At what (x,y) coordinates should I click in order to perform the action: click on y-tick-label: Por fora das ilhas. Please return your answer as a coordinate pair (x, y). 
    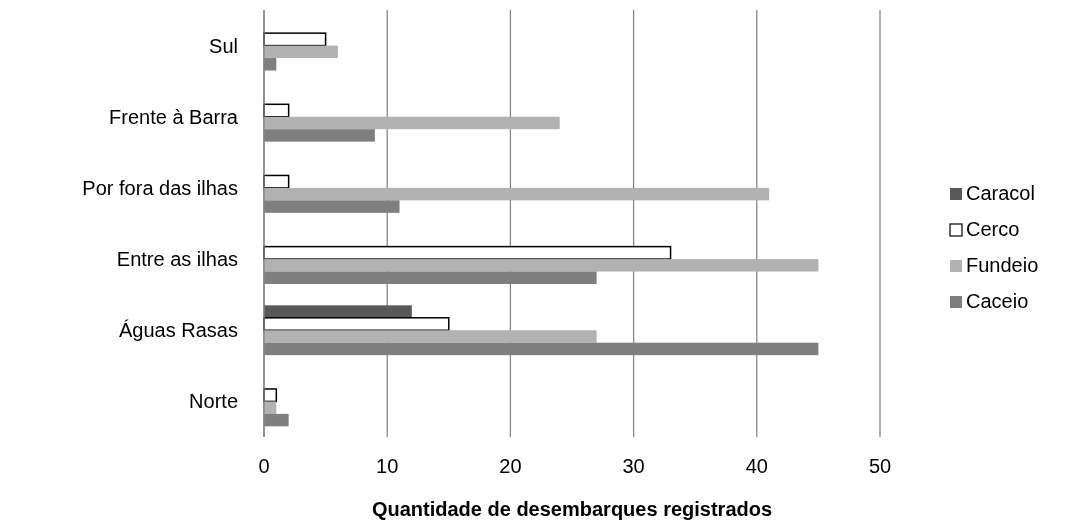
    Looking at the image, I should click on (160, 187).